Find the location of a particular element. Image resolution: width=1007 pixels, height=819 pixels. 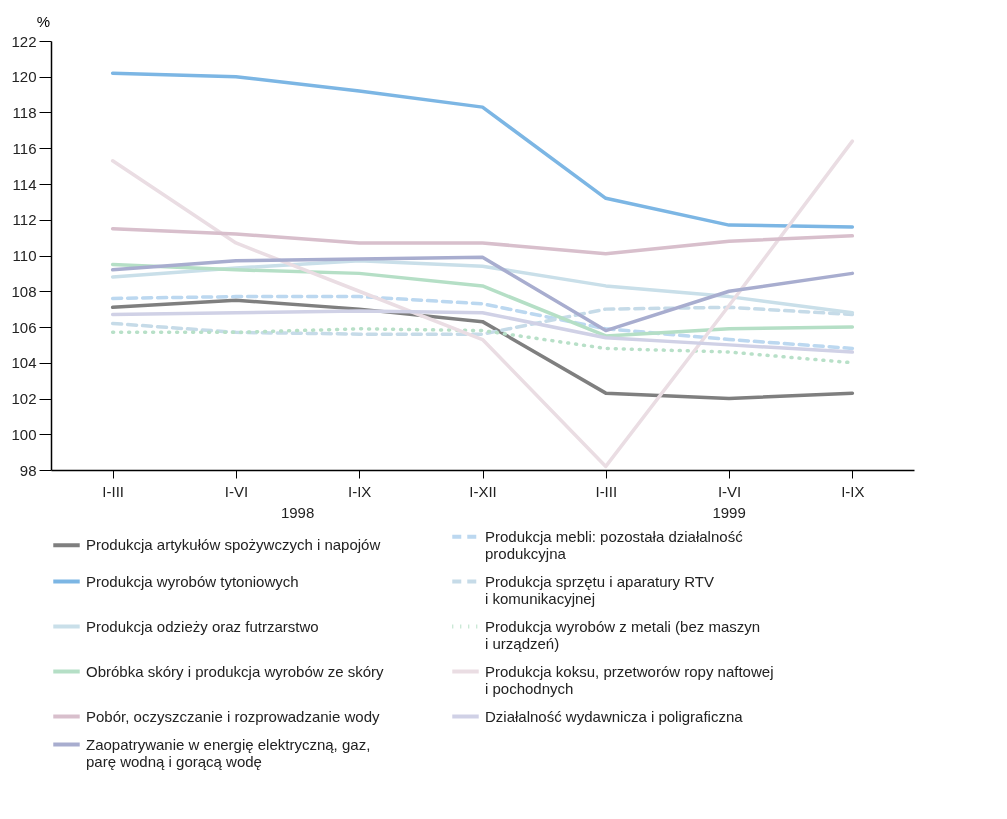

text: 1998 is located at coordinates (297, 512).